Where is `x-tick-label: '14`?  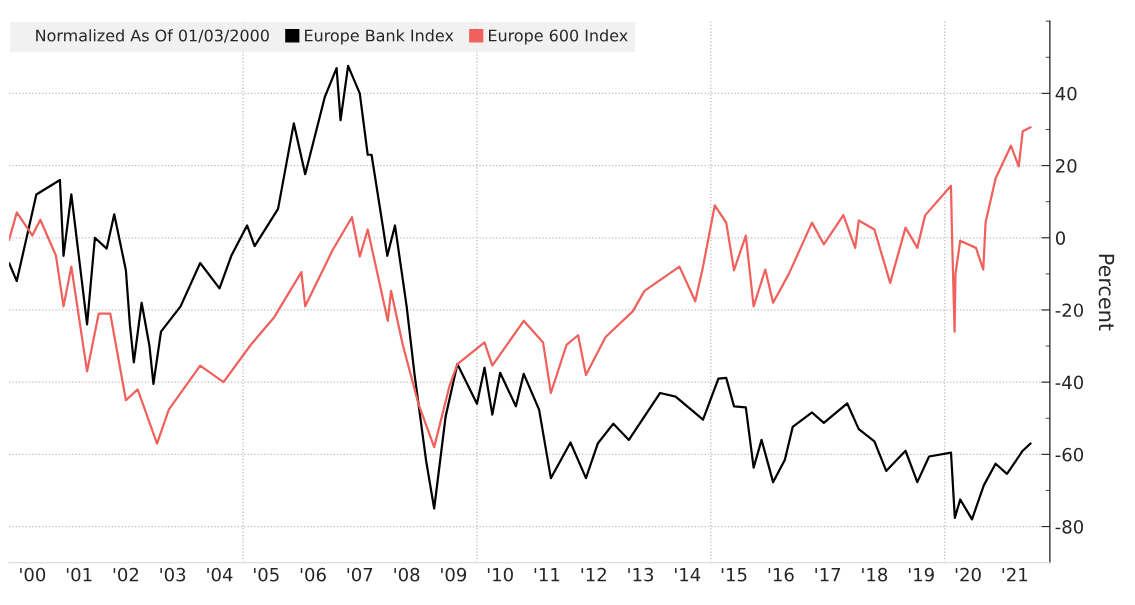 x-tick-label: '14 is located at coordinates (688, 575).